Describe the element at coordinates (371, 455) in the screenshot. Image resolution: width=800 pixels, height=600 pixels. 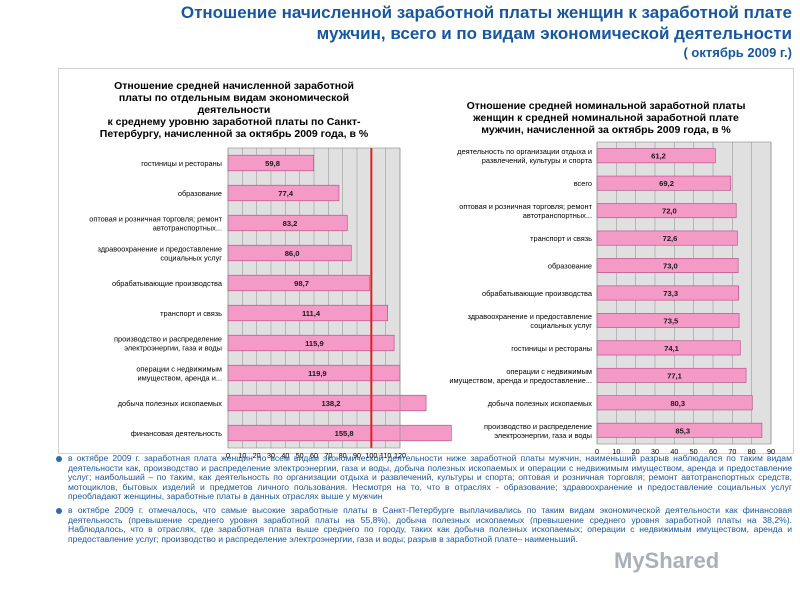
I see `x-tick-label: 100` at that location.